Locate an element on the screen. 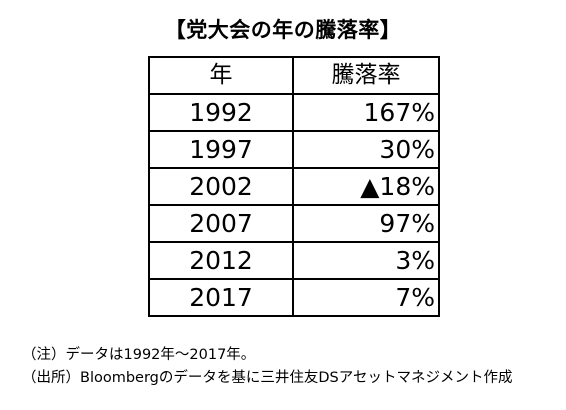 The image size is (566, 410). change-cell: 3% is located at coordinates (366, 260).